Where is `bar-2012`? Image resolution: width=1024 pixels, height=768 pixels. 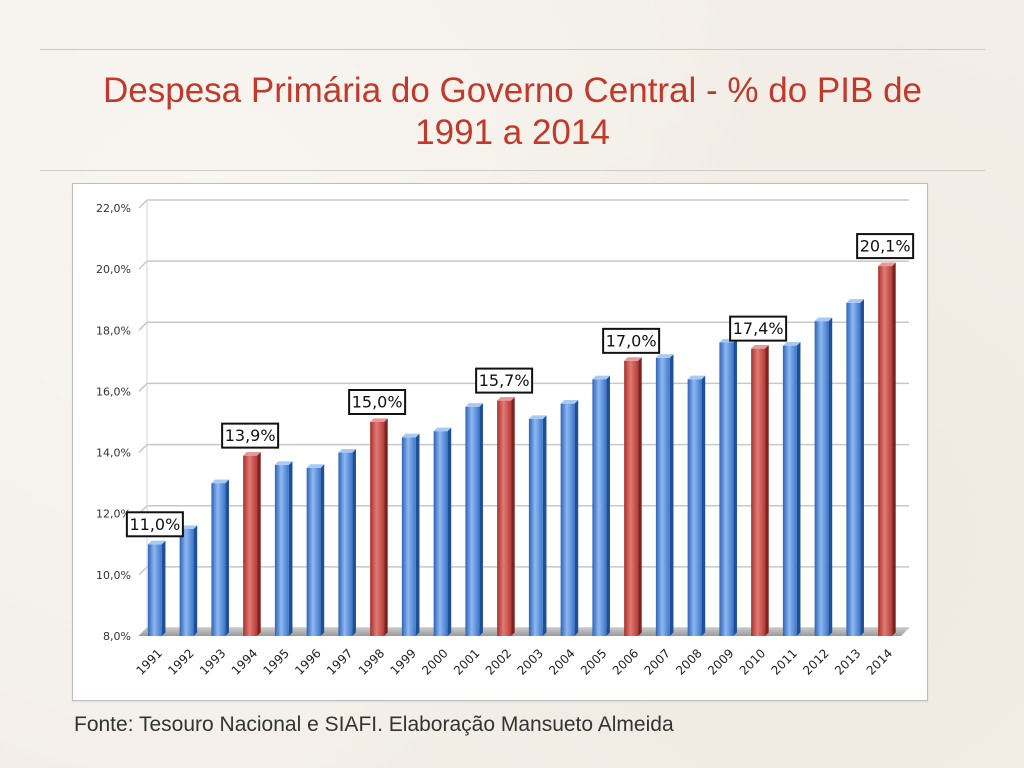
bar-2012 is located at coordinates (823, 476).